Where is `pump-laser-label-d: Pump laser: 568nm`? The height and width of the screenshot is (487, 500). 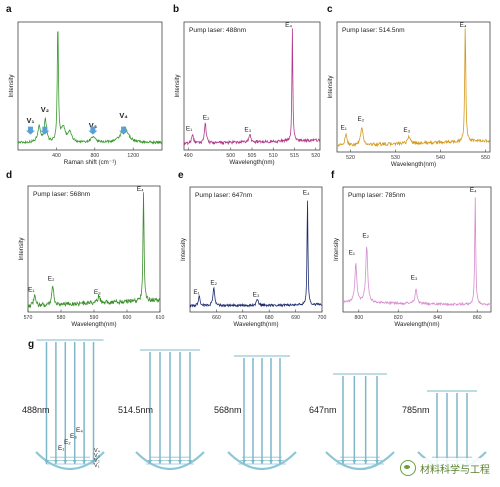
pump-laser-label-d: Pump laser: 568nm is located at coordinates (62, 194).